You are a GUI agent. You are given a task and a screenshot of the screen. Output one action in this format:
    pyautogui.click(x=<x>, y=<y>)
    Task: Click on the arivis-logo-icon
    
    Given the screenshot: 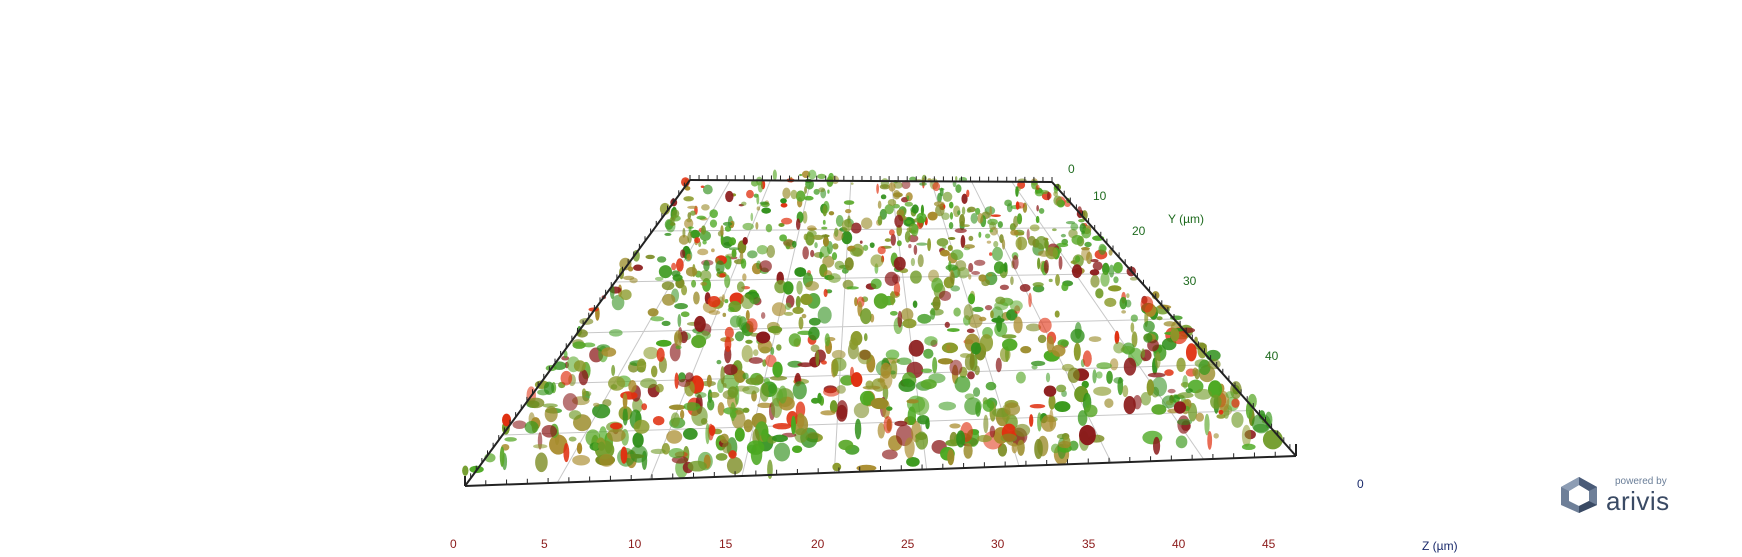 What is the action you would take?
    pyautogui.click(x=1579, y=495)
    